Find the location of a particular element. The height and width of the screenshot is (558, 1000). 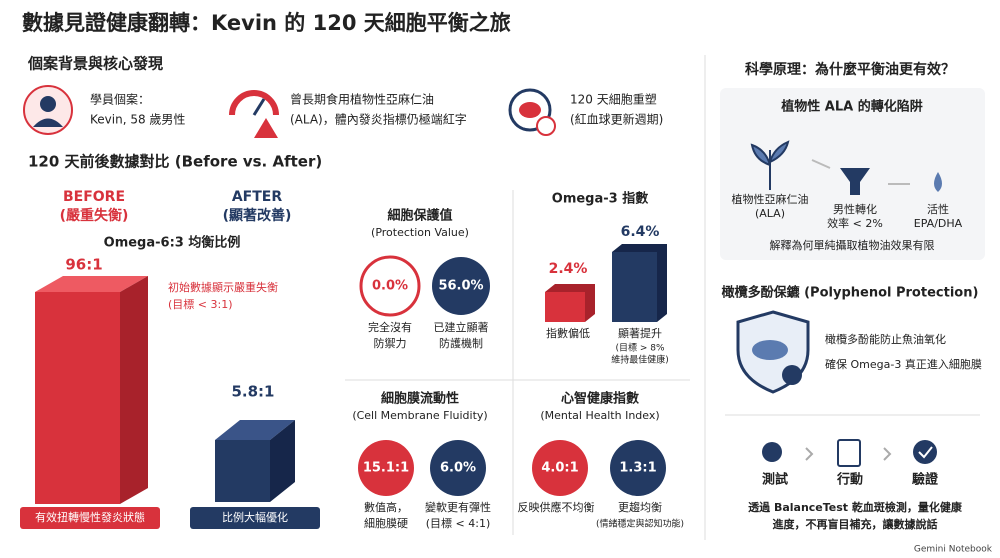

badge-text: 比例大幅優化 is located at coordinates (255, 517).